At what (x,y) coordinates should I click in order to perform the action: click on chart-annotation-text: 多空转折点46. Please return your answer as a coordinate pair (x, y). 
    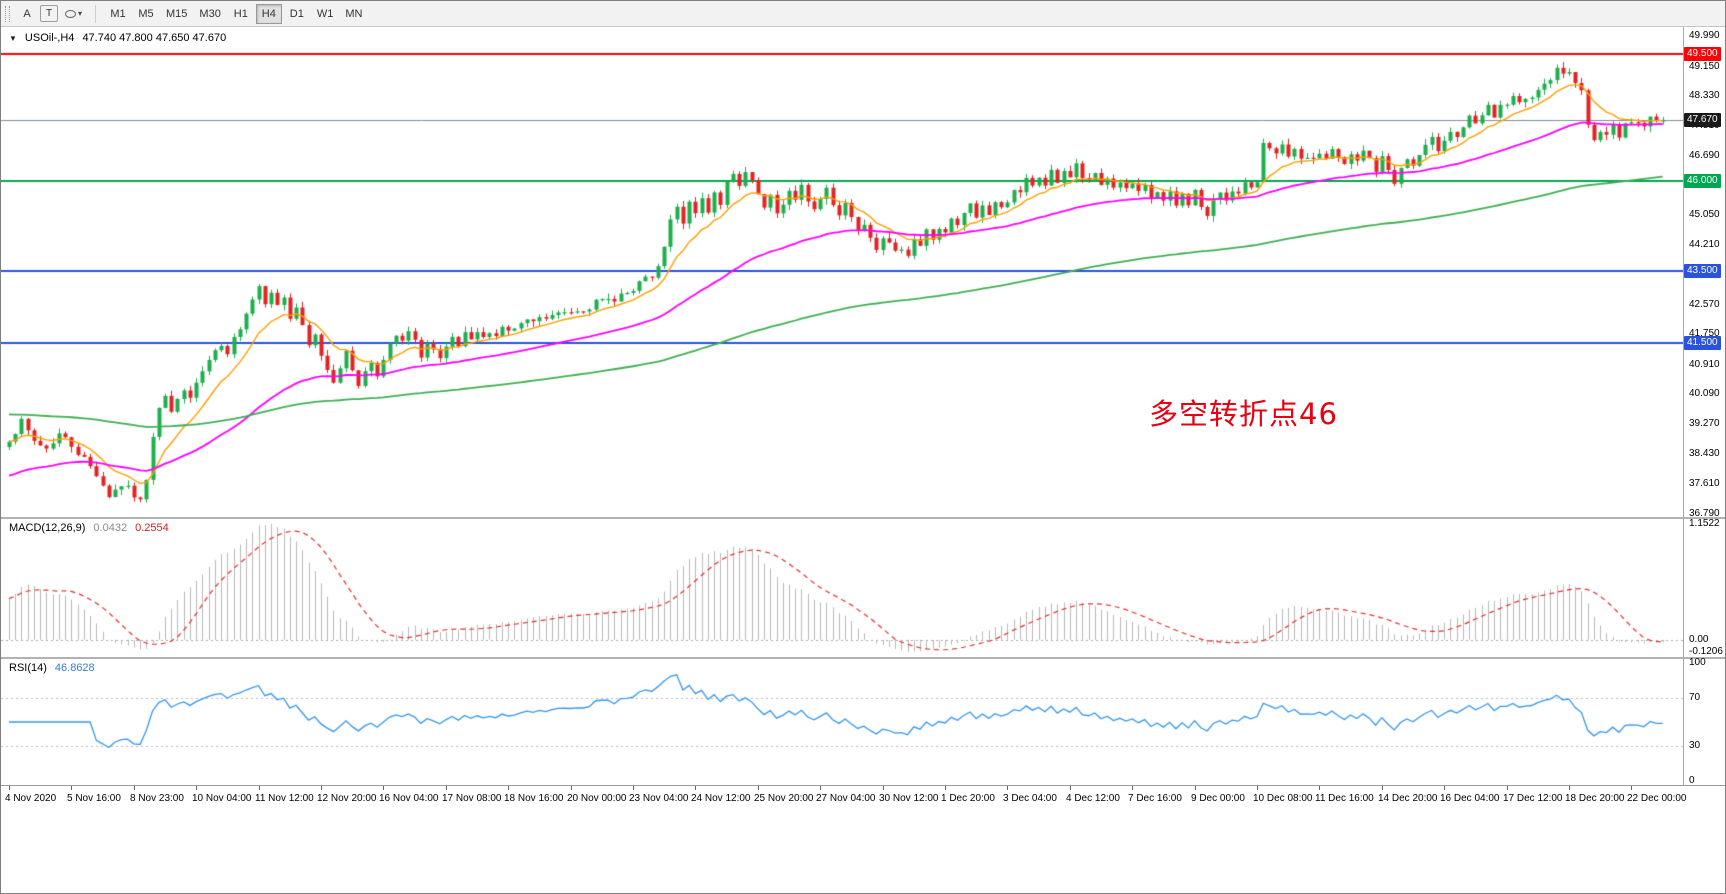
    Looking at the image, I should click on (1243, 414).